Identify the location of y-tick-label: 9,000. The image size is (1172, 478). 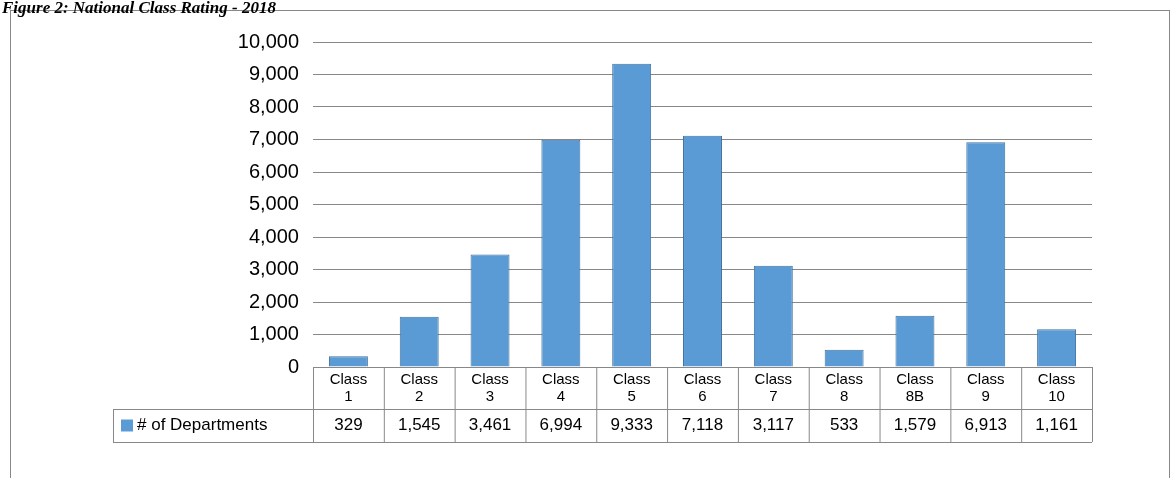
(273, 73).